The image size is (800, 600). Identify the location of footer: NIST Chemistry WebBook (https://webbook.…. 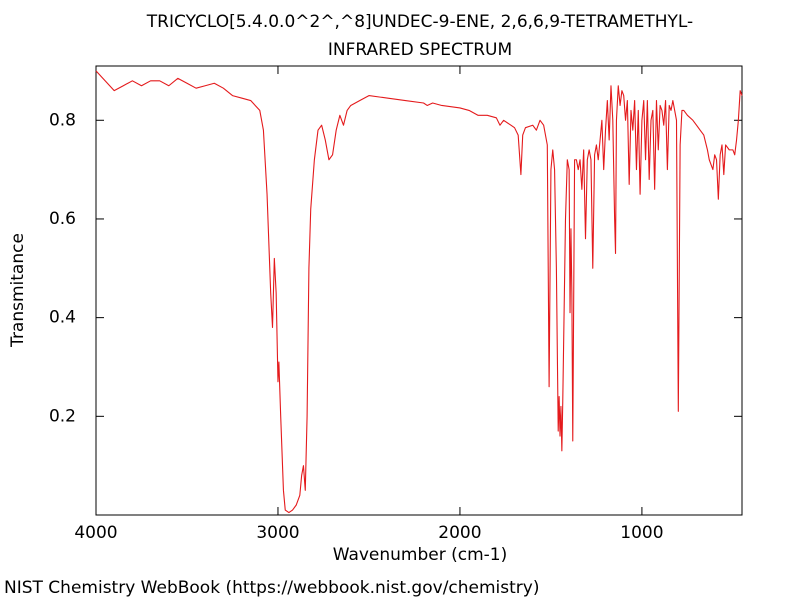
(271, 588).